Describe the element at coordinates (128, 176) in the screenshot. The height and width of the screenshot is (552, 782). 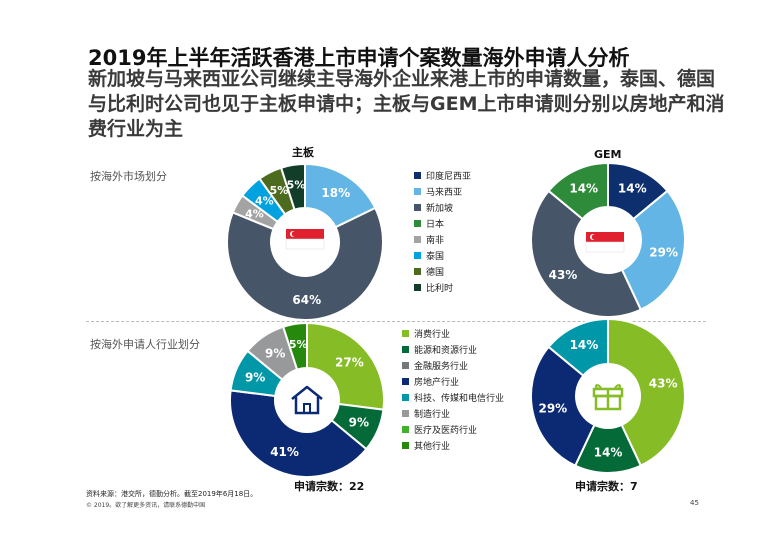
I see `section-label-market: 按海外市场划分` at that location.